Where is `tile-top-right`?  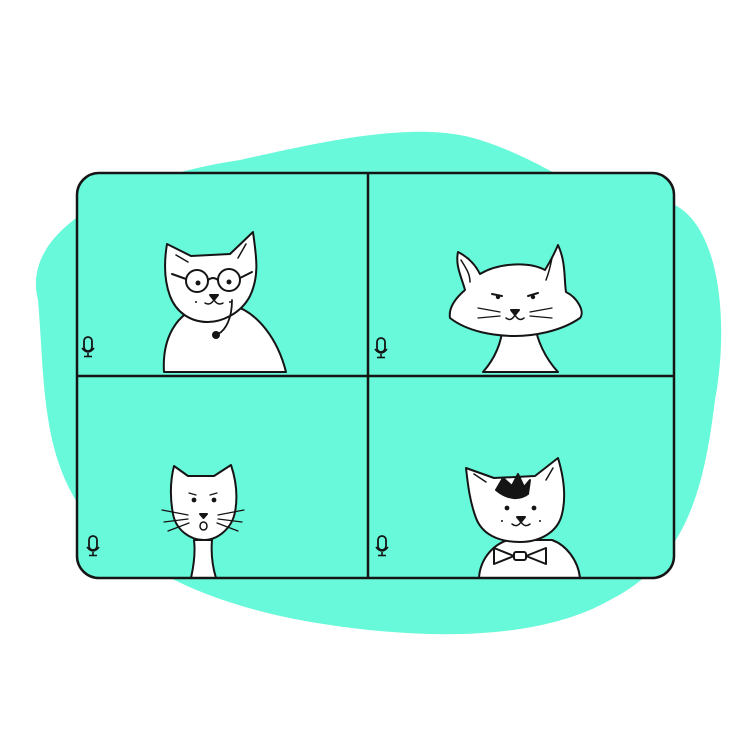 tile-top-right is located at coordinates (478, 308).